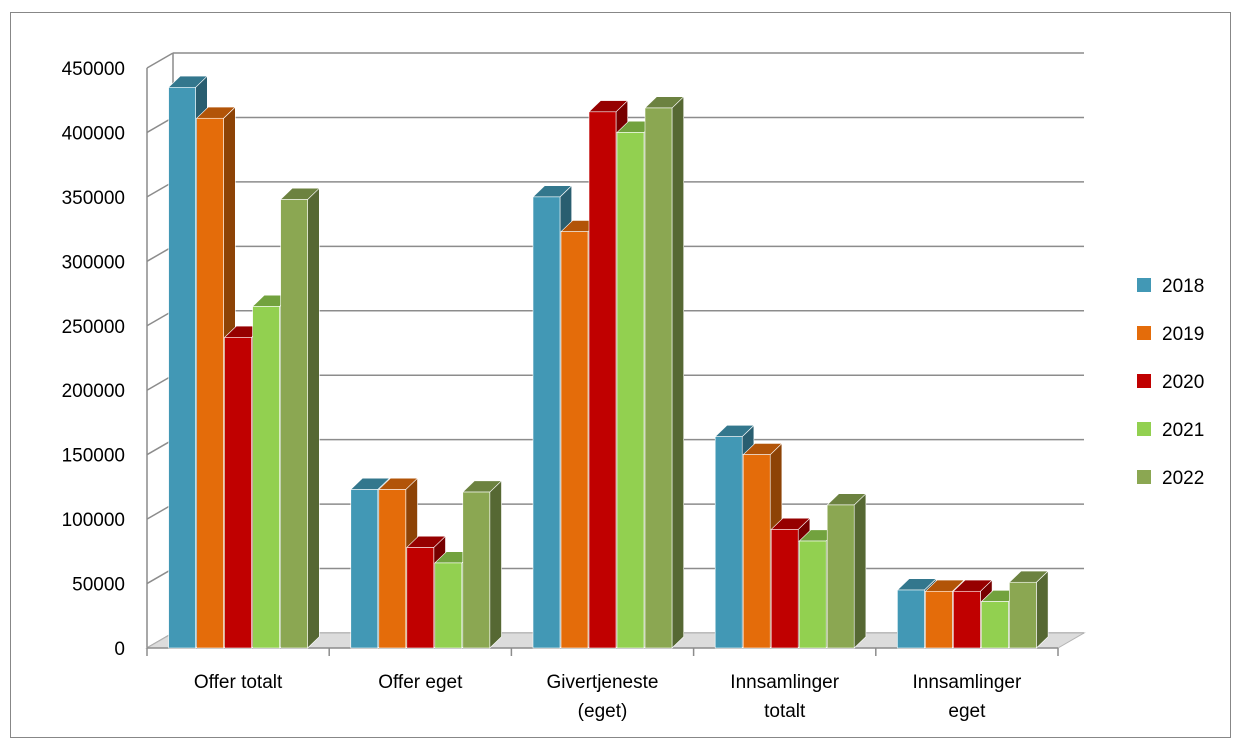 Image resolution: width=1233 pixels, height=740 pixels. Describe the element at coordinates (1144, 429) in the screenshot. I see `legend-swatch-2021` at that location.